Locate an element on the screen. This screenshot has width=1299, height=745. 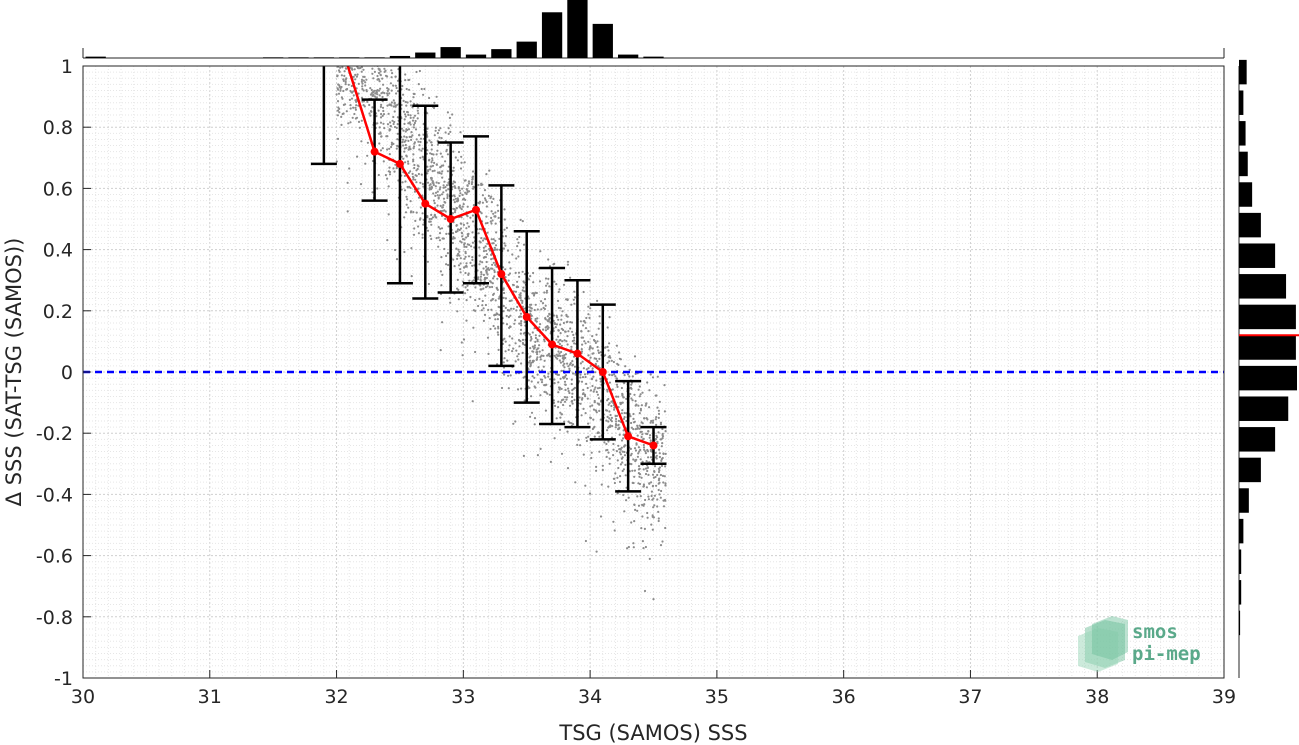
top-histogram is located at coordinates (653, 29).